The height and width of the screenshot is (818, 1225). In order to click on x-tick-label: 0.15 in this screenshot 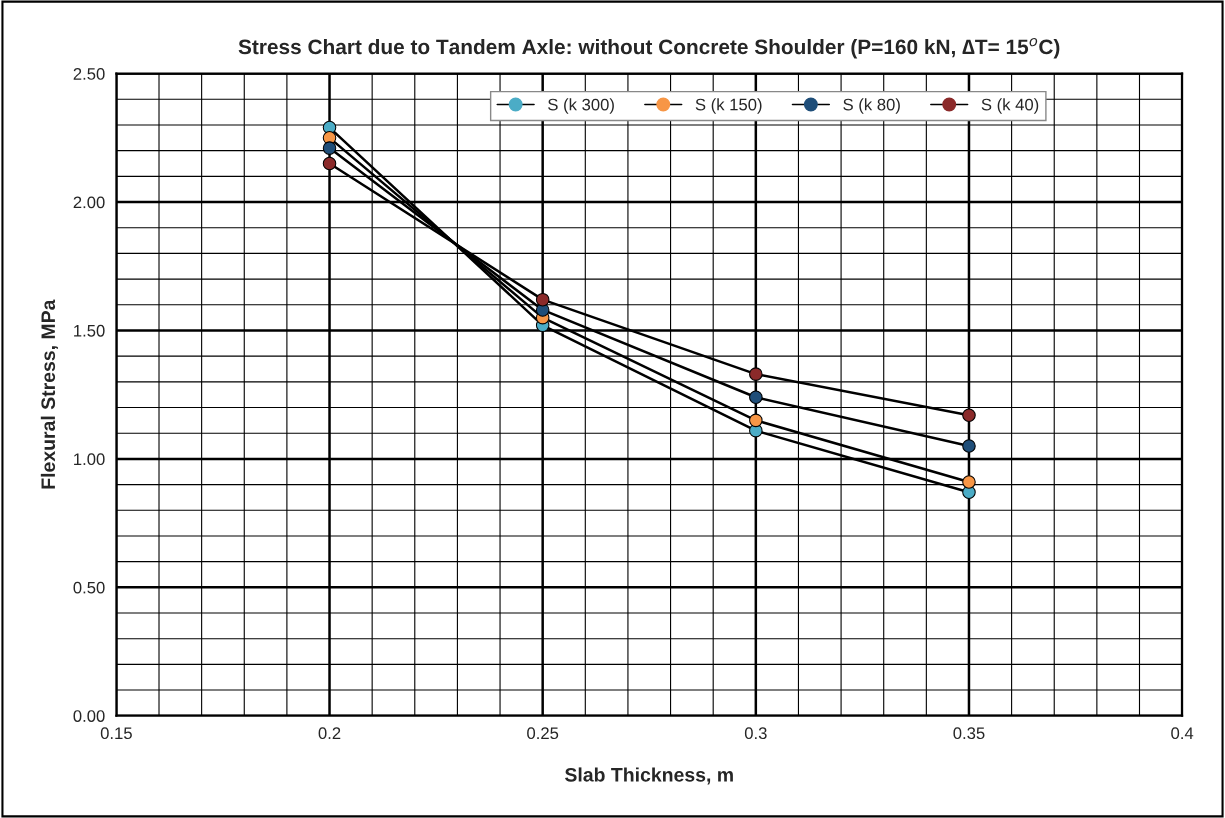, I will do `click(116, 733)`.